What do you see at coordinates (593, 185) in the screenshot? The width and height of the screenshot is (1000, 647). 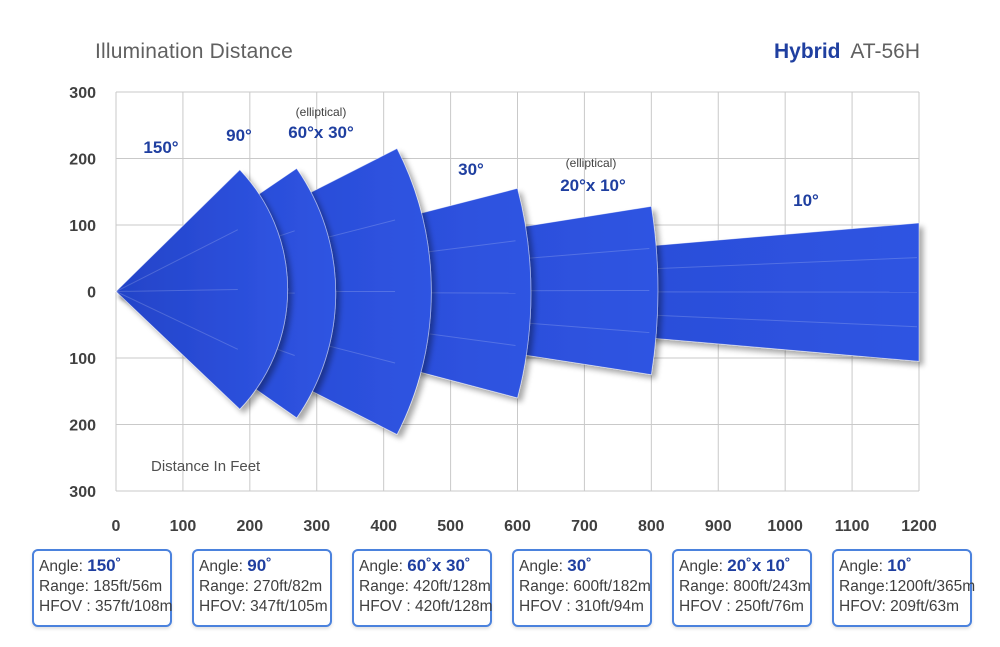 I see `beam-angle-label: 20°x 10°` at bounding box center [593, 185].